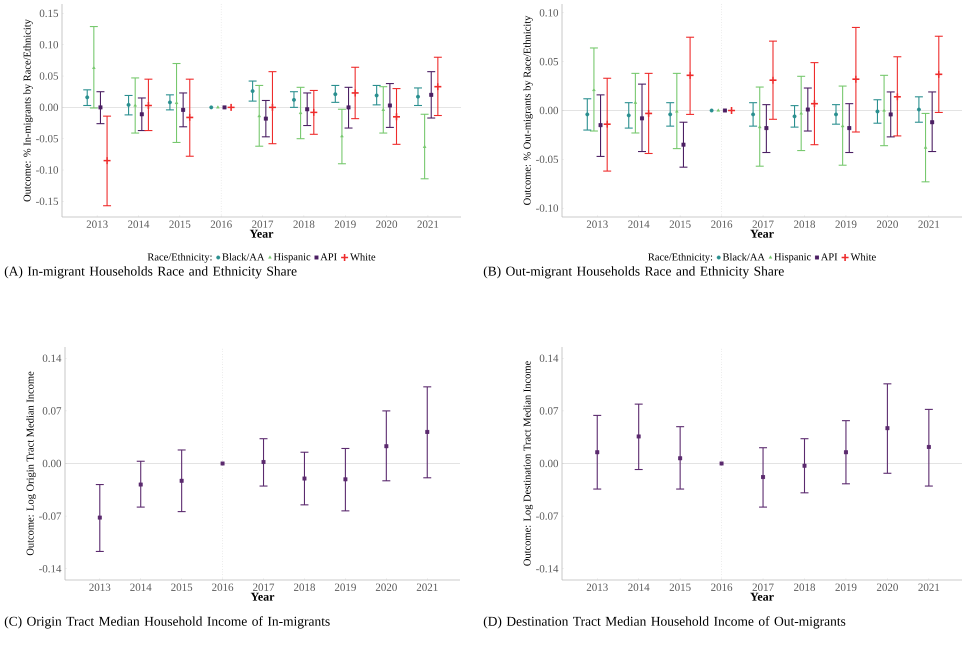 This screenshot has height=665, width=967. What do you see at coordinates (528, 110) in the screenshot?
I see `y-axis-title: Outcome: % Out-migrants by Race/Ethnicity` at bounding box center [528, 110].